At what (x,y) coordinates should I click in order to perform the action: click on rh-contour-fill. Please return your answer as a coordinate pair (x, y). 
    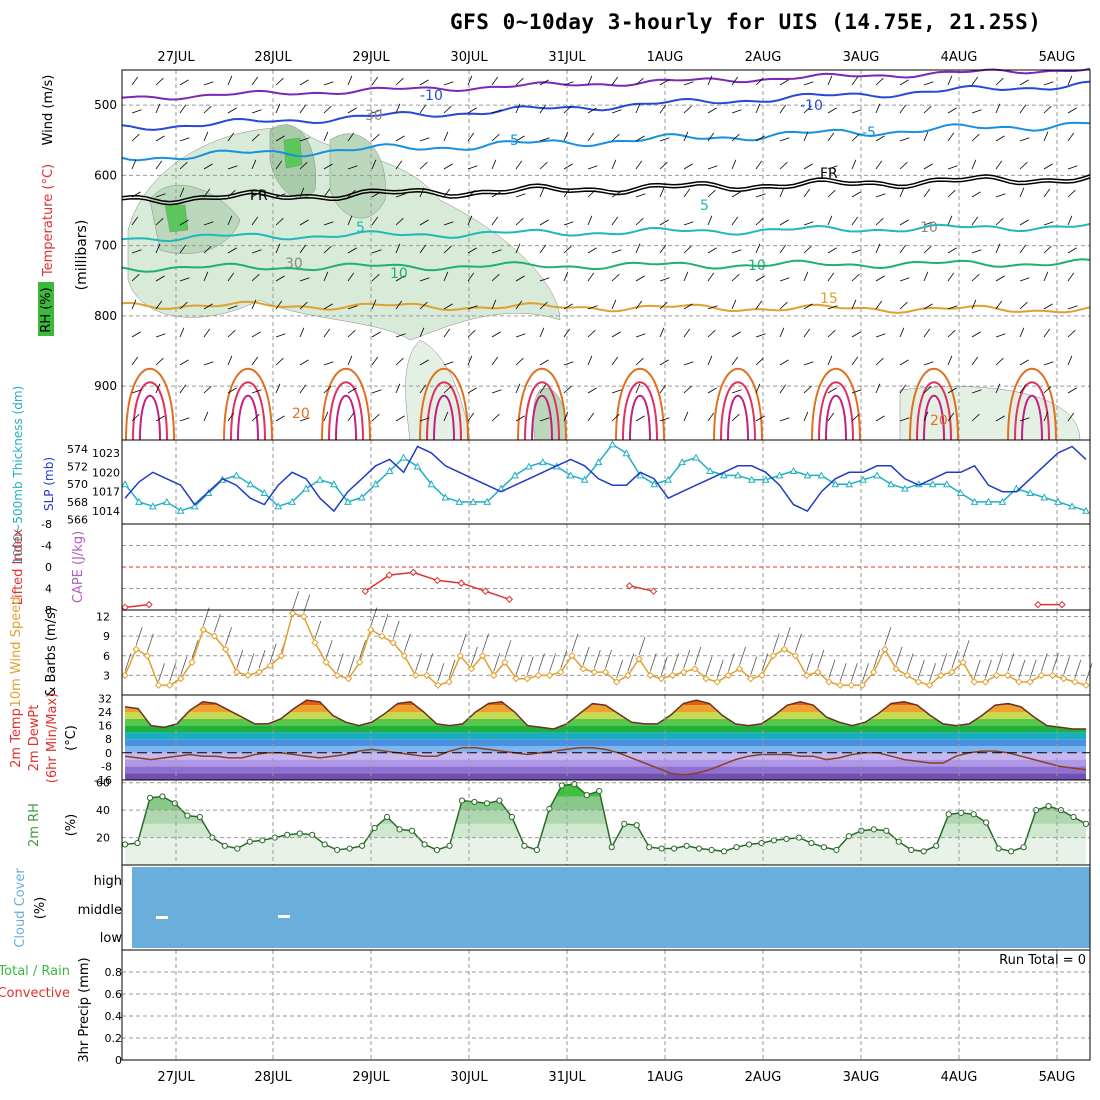
    Looking at the image, I should click on (195, 219).